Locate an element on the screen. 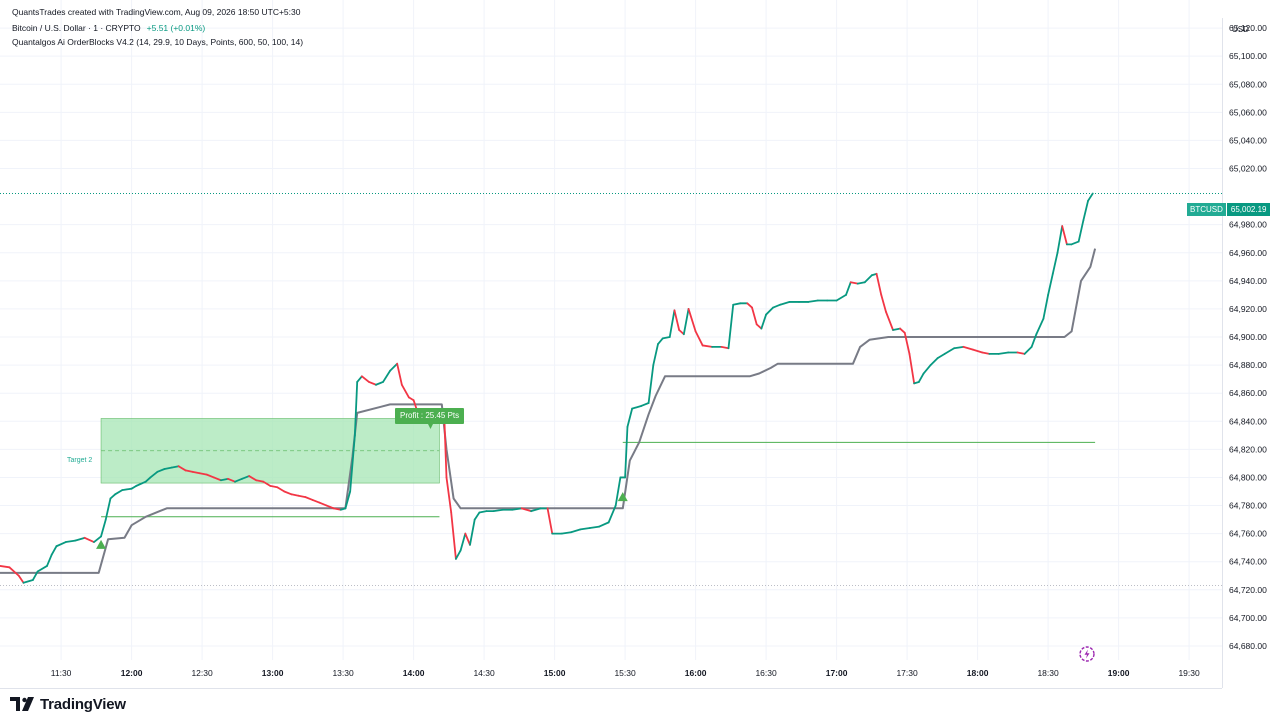 The width and height of the screenshot is (1280, 724). replay-icon is located at coordinates (1087, 654).